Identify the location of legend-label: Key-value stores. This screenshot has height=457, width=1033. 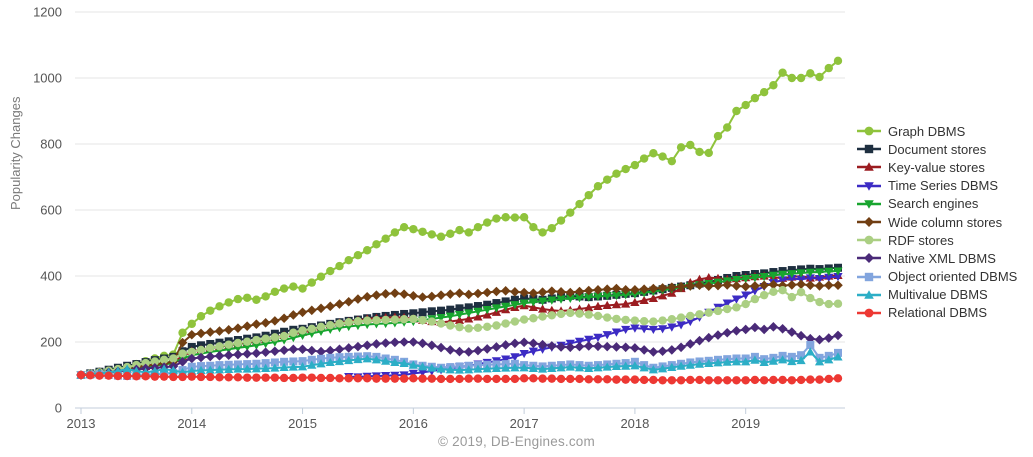
(936, 167).